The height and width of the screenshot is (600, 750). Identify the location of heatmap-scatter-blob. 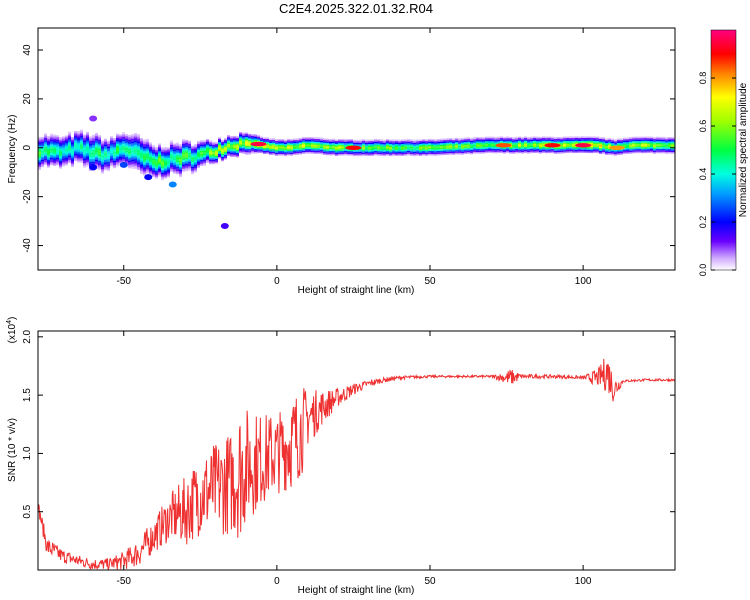
(172, 184).